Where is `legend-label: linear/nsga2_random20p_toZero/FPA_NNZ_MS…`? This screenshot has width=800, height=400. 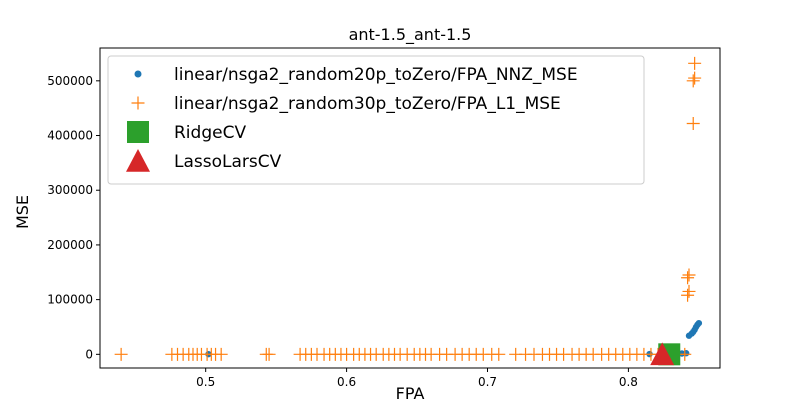
legend-label: linear/nsga2_random20p_toZero/FPA_NNZ_MS… is located at coordinates (376, 75).